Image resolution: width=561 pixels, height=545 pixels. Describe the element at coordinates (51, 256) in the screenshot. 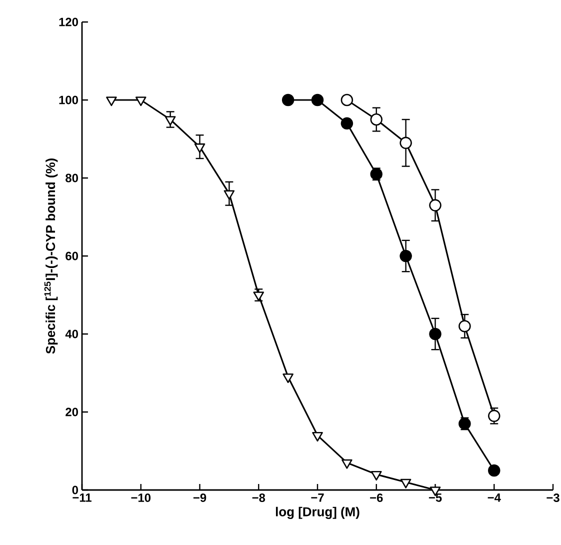

I see `y-axis-title: Specific [$^{125}$I]-(-)-CYP bound (%)` at that location.